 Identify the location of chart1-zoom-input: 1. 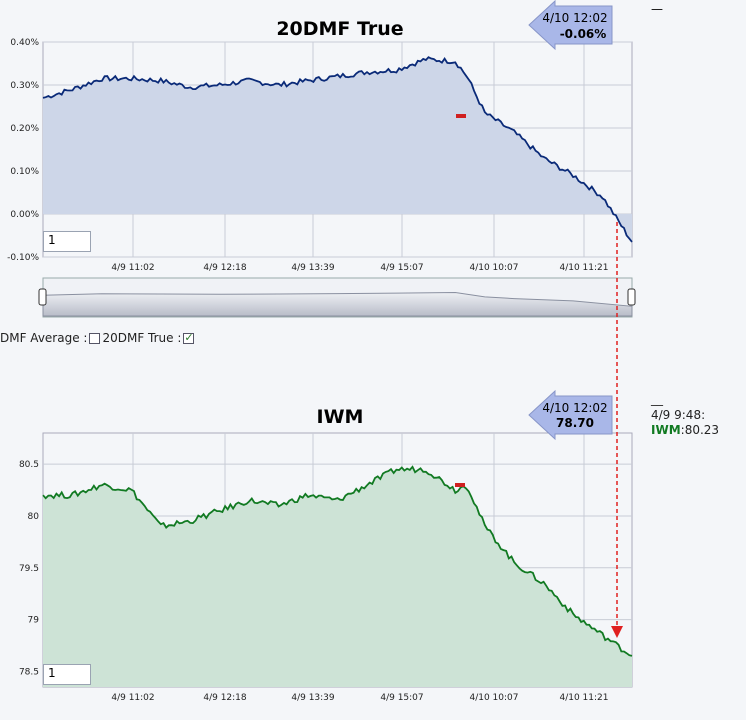
(67, 241).